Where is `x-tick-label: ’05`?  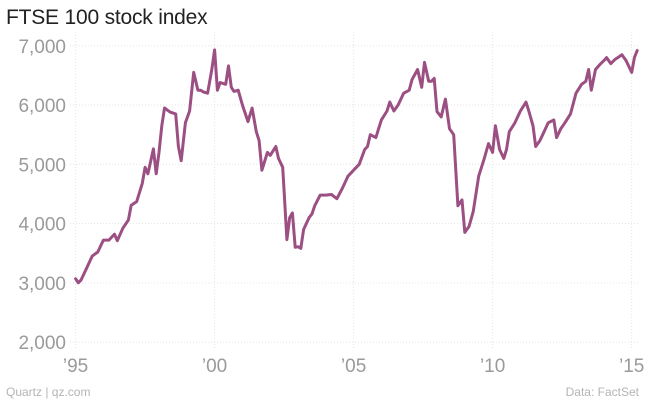
x-tick-label: ’05 is located at coordinates (353, 366).